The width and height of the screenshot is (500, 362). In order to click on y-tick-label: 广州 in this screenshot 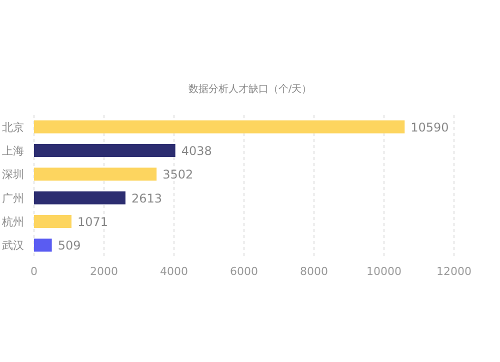, I will do `click(13, 198)`.